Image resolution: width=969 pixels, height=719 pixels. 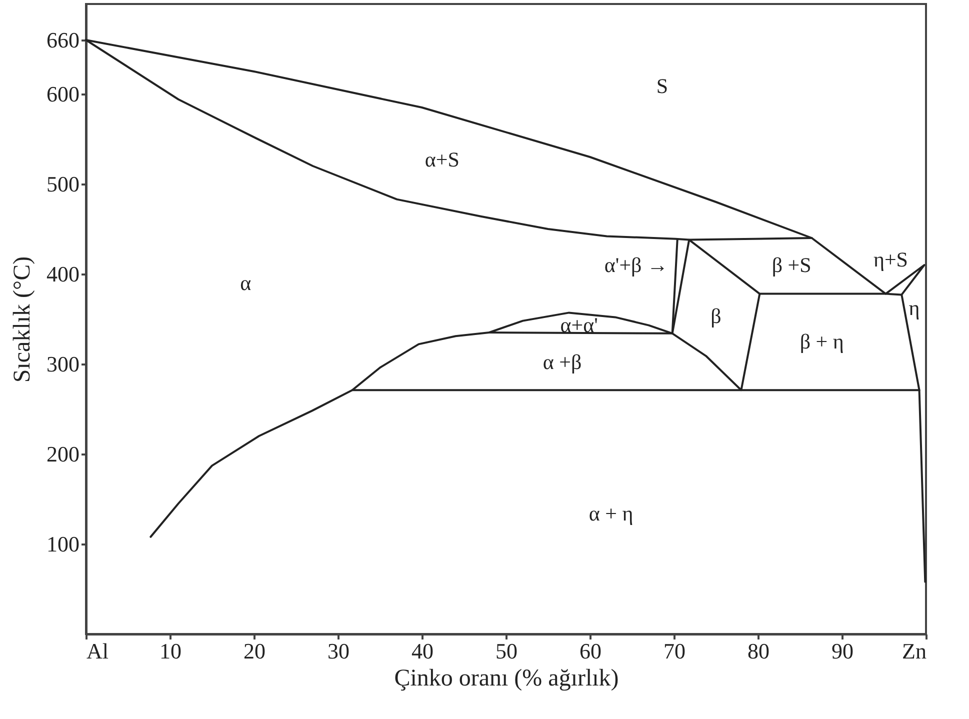 I want to click on x-tick-label: 20, so click(x=255, y=651).